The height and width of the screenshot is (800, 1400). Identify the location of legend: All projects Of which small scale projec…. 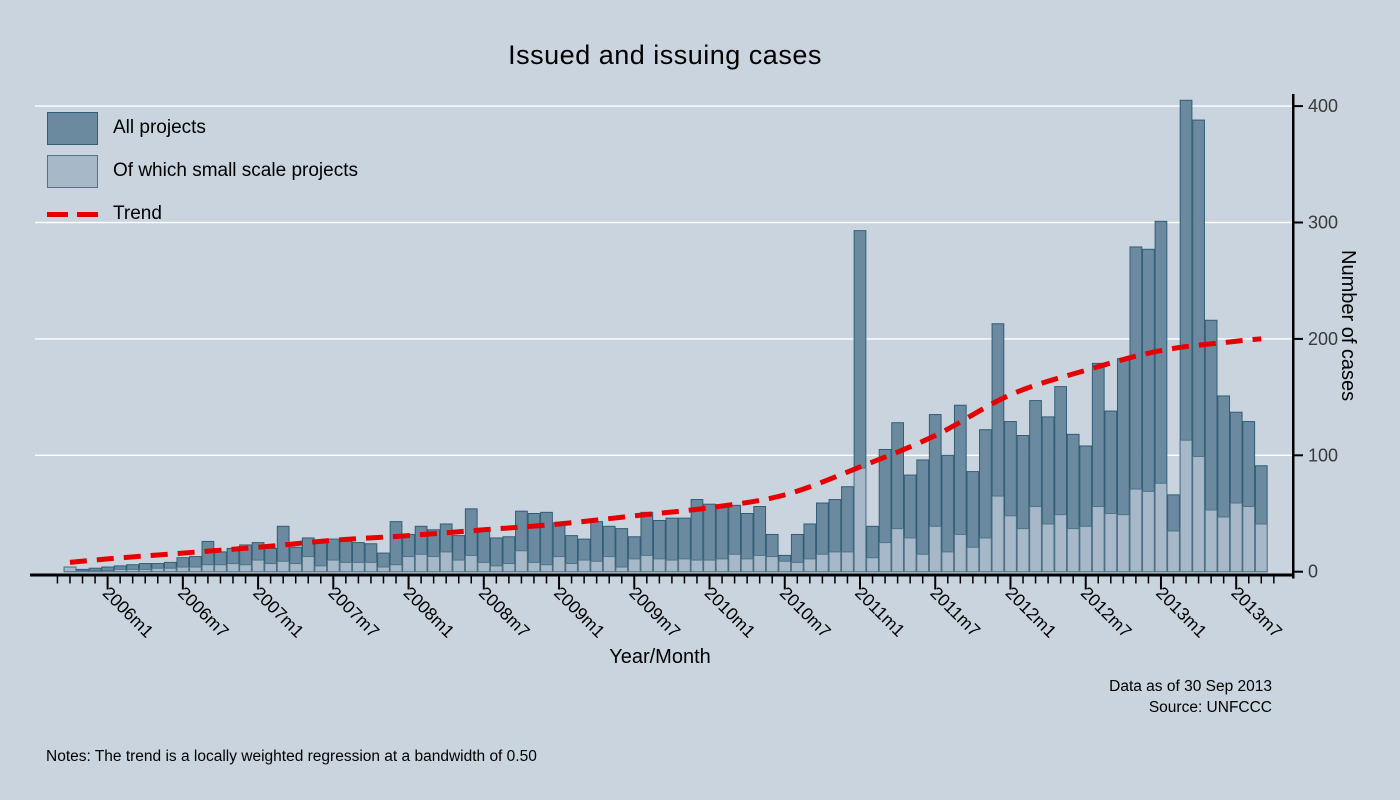
(202, 175).